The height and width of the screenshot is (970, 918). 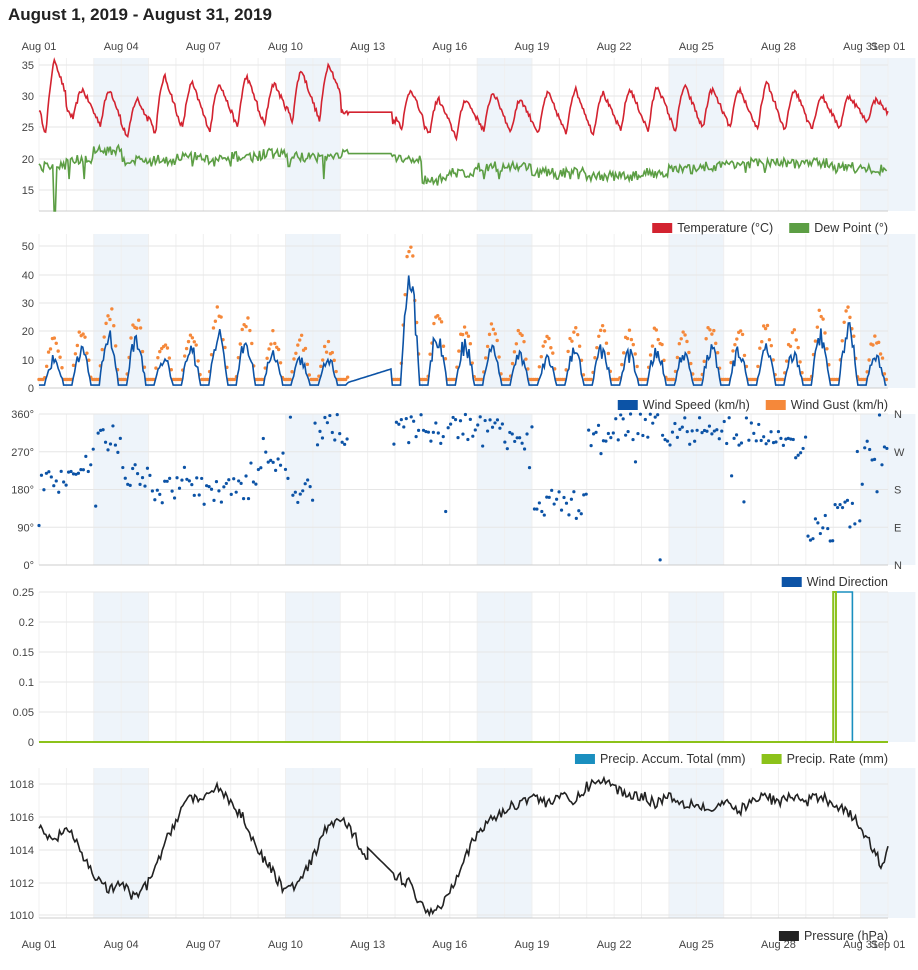 I want to click on wind-speed-line, so click(x=463, y=330).